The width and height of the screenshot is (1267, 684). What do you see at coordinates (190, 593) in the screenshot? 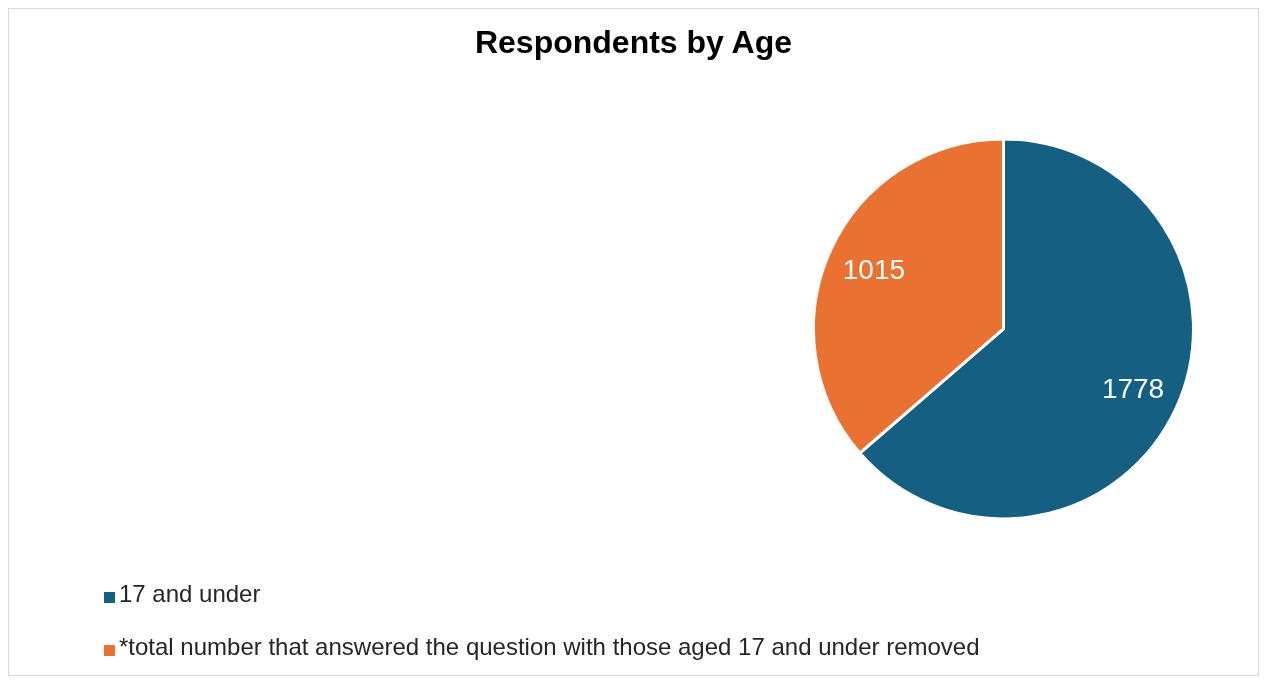
I see `legend-label: 17 and under` at bounding box center [190, 593].